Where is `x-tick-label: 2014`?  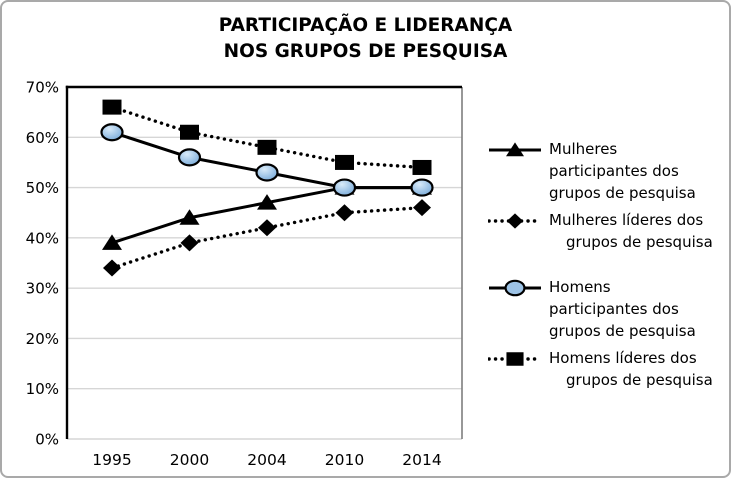 x-tick-label: 2014 is located at coordinates (421, 460).